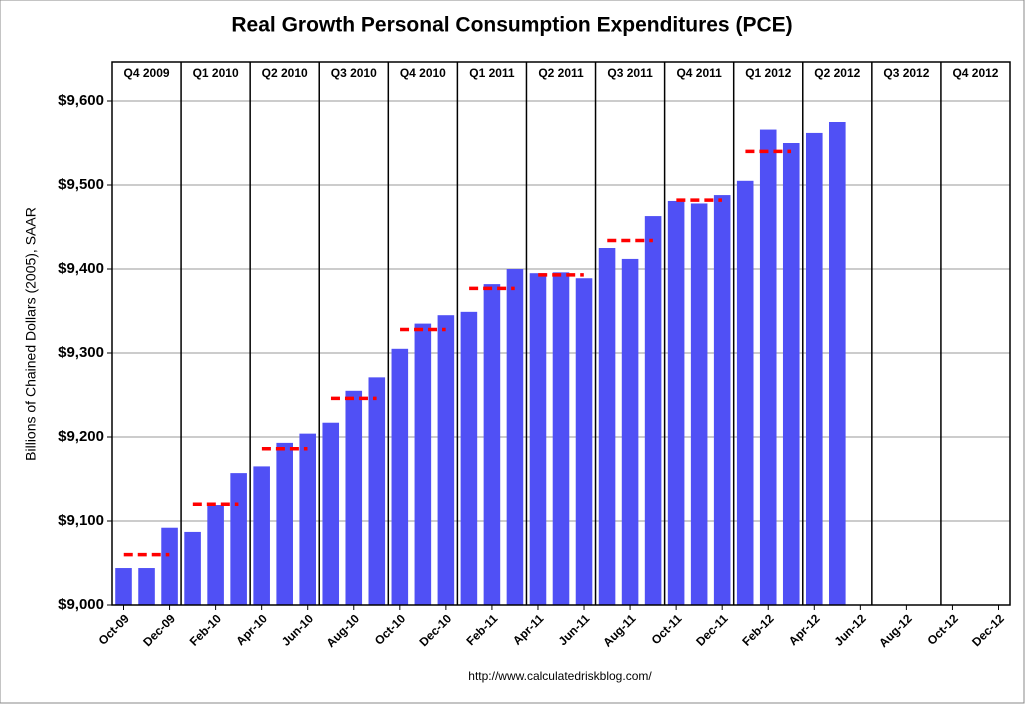 Image resolution: width=1025 pixels, height=704 pixels. What do you see at coordinates (492, 73) in the screenshot?
I see `quarter-label: Q1 2011` at bounding box center [492, 73].